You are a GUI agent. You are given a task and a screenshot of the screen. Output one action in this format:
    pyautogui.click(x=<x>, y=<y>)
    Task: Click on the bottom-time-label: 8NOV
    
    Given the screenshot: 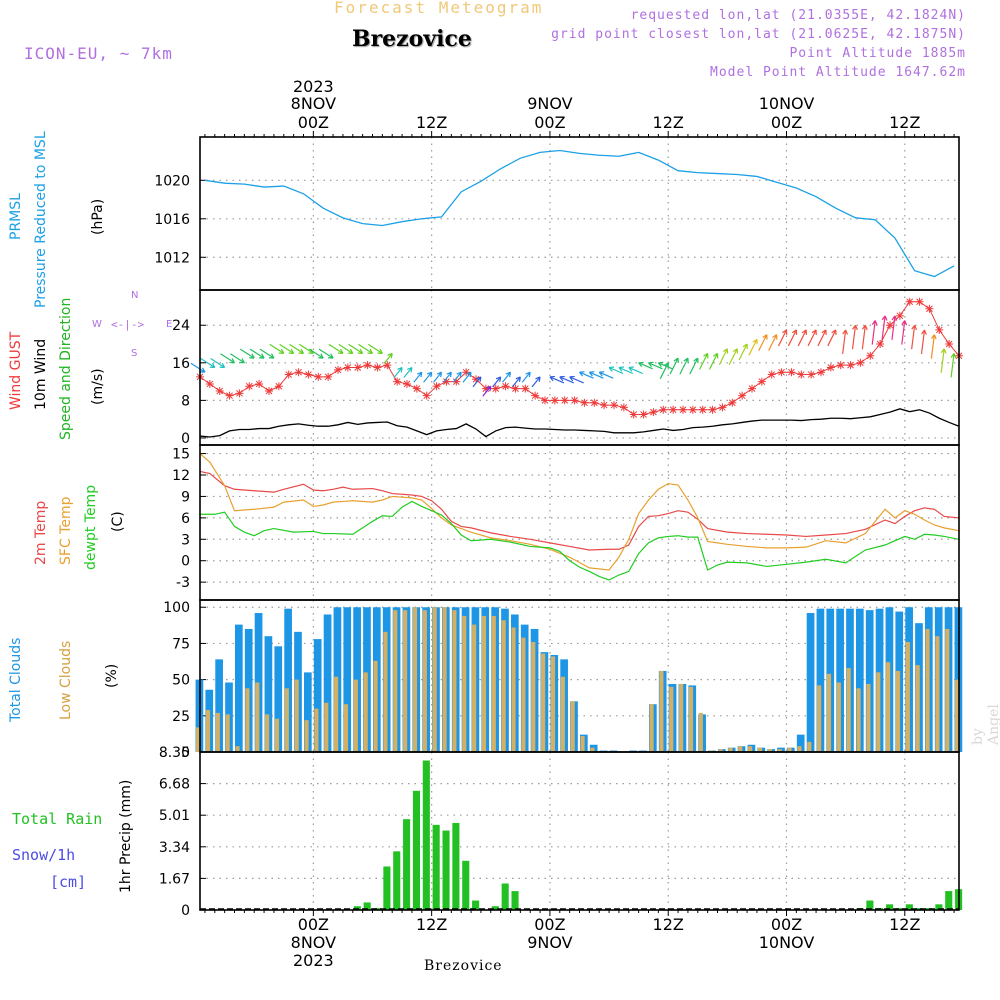 What is the action you would take?
    pyautogui.click(x=313, y=942)
    